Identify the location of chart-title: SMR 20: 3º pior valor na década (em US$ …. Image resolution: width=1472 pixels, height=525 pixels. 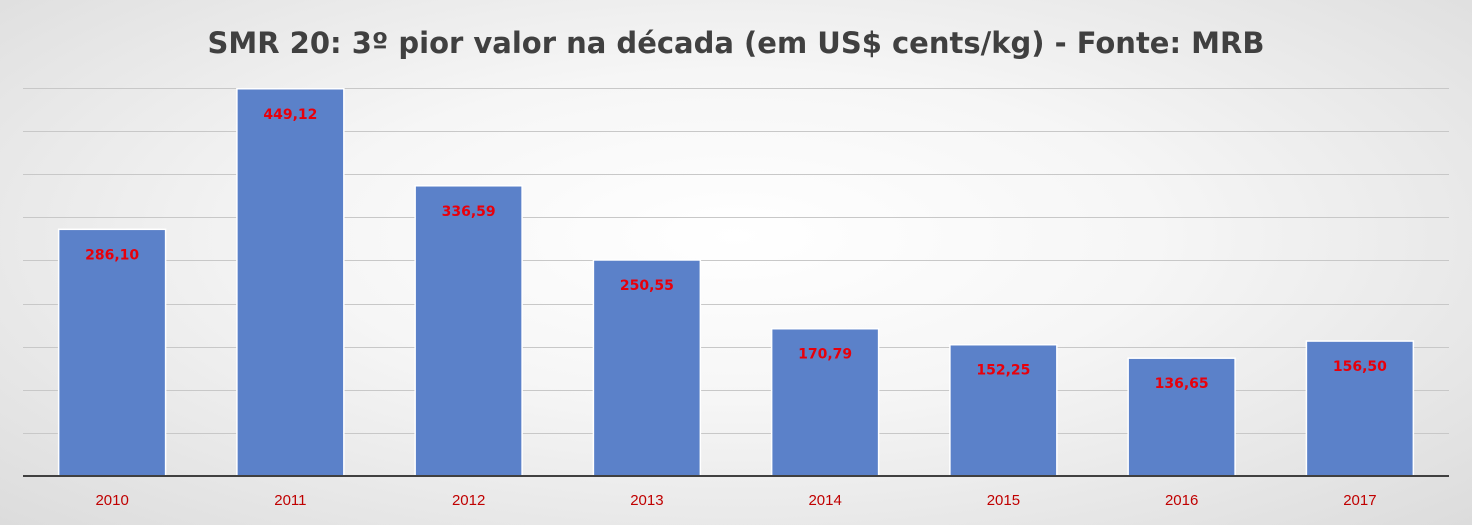
(736, 43).